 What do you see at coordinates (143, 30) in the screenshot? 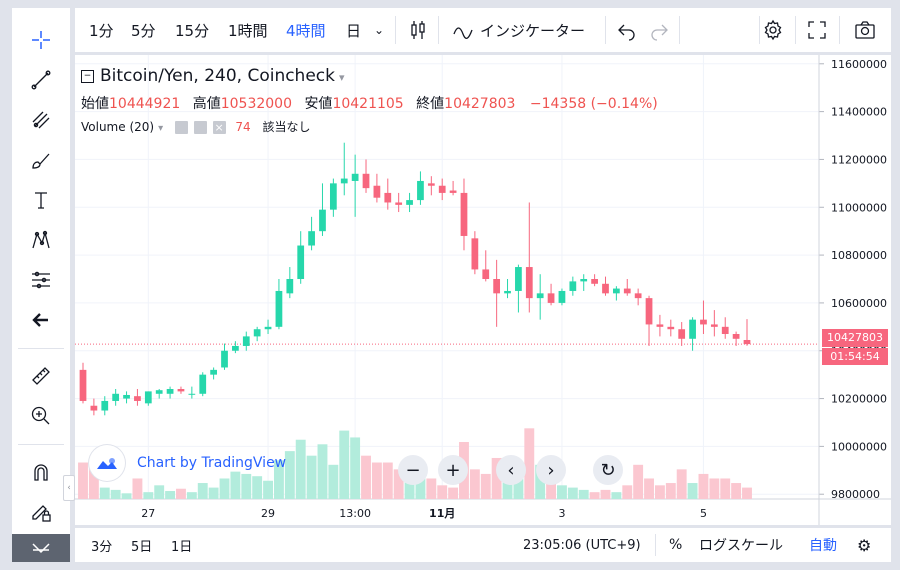
I see `interval-5m: 5分` at bounding box center [143, 30].